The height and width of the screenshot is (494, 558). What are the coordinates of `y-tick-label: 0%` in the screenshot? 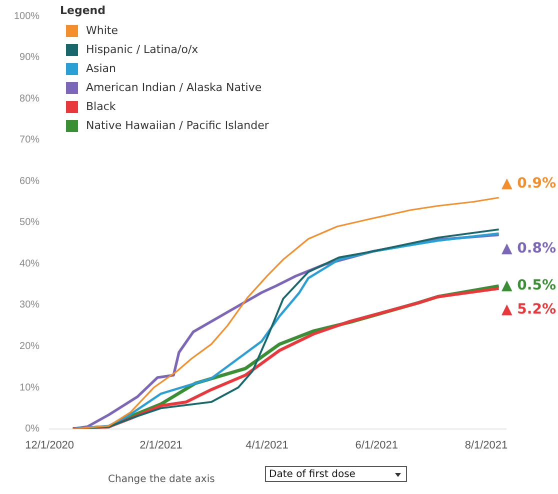 It's located at (32, 429).